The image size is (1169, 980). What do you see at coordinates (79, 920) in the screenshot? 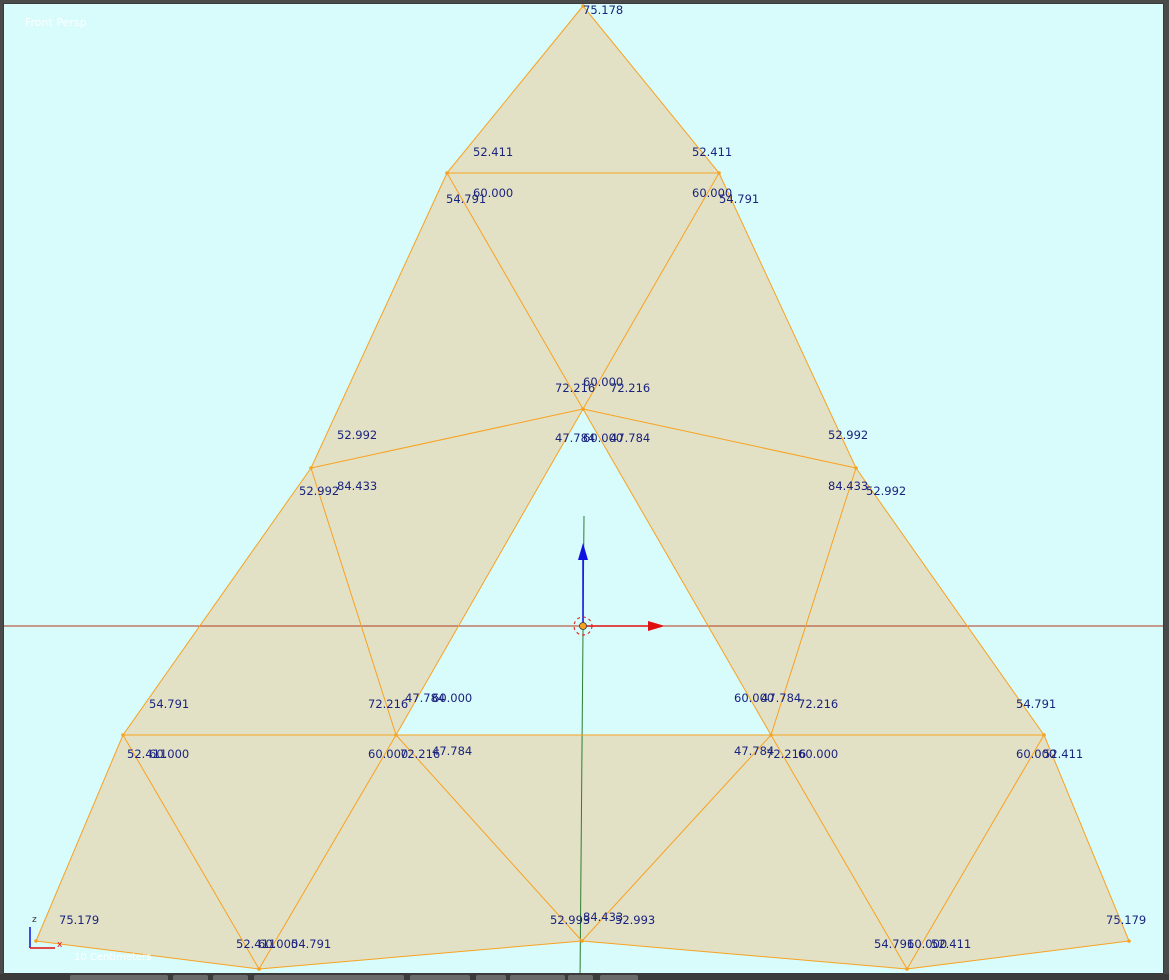
I see `angle-label: 75.179` at bounding box center [79, 920].